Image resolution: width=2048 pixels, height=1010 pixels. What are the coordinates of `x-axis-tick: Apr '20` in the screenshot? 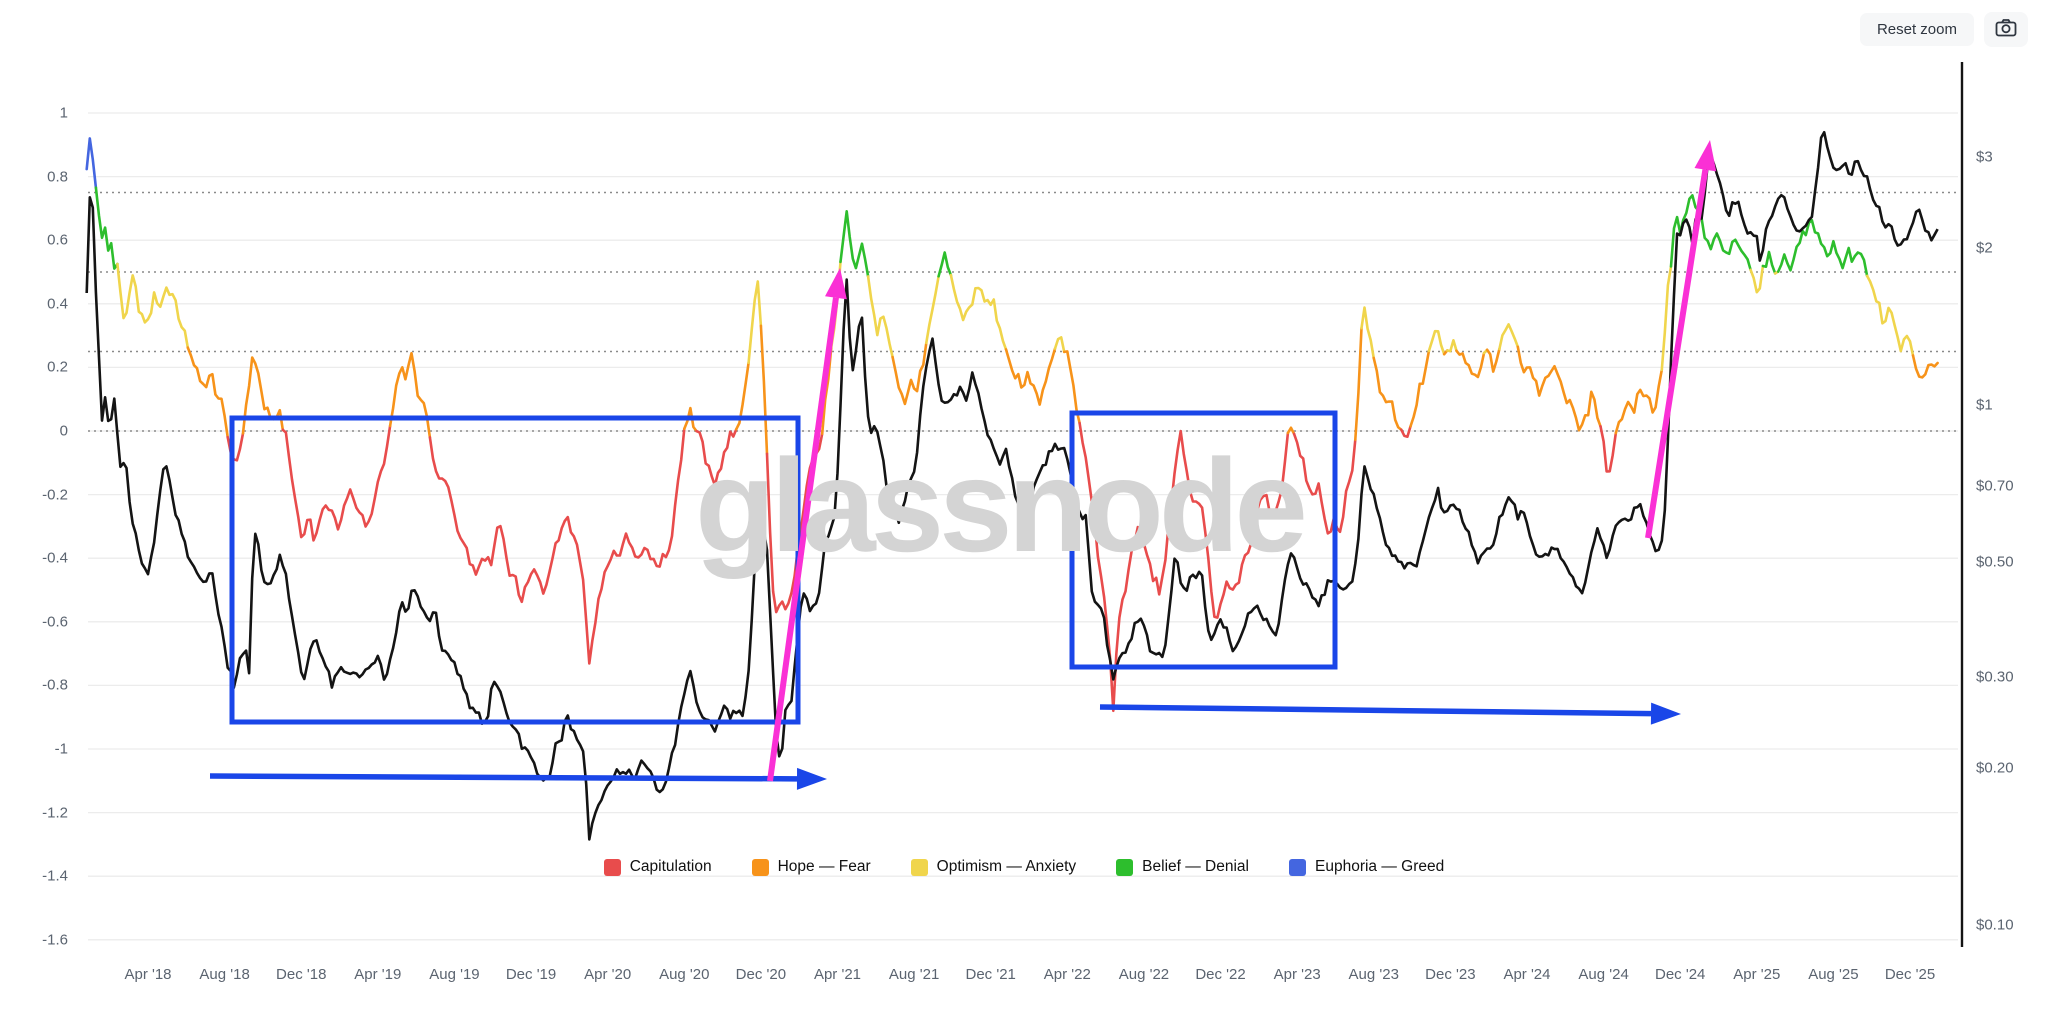 It's located at (608, 974).